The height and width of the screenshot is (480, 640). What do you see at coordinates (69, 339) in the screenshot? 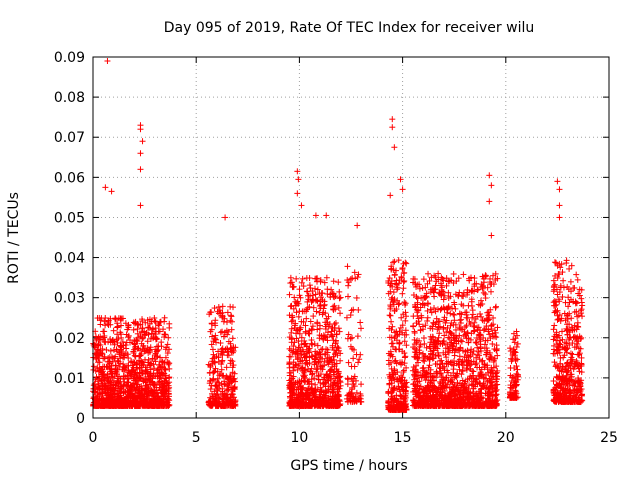
I see `y-tick-label: 0.02` at bounding box center [69, 339].